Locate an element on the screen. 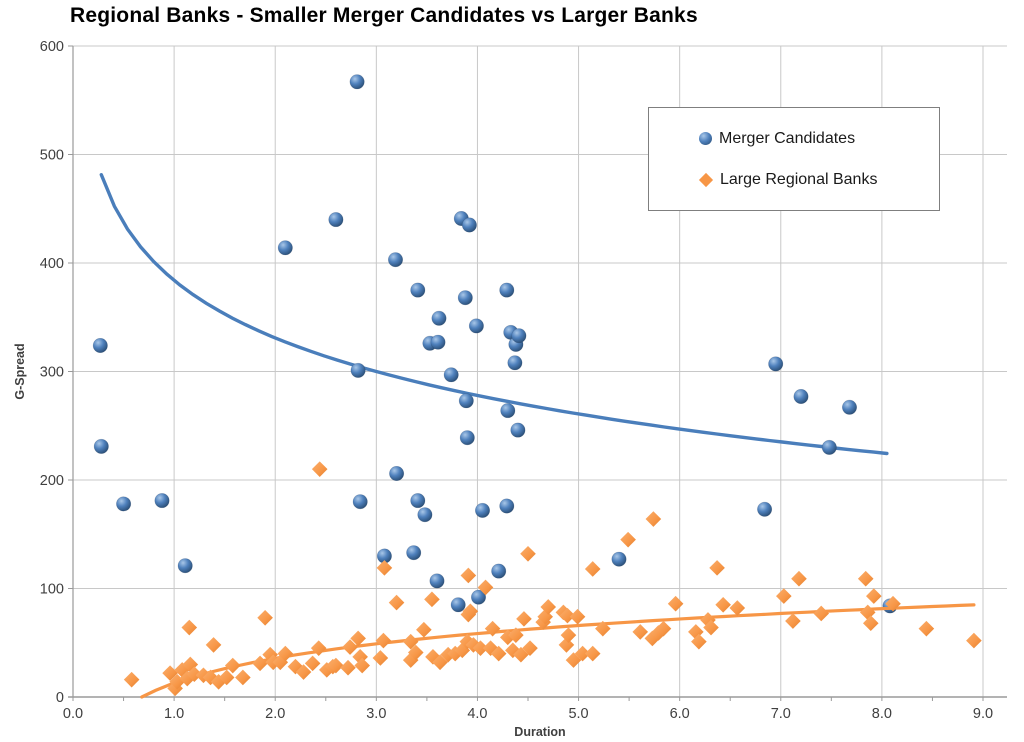  x-tick-label: 4.0 is located at coordinates (477, 714).